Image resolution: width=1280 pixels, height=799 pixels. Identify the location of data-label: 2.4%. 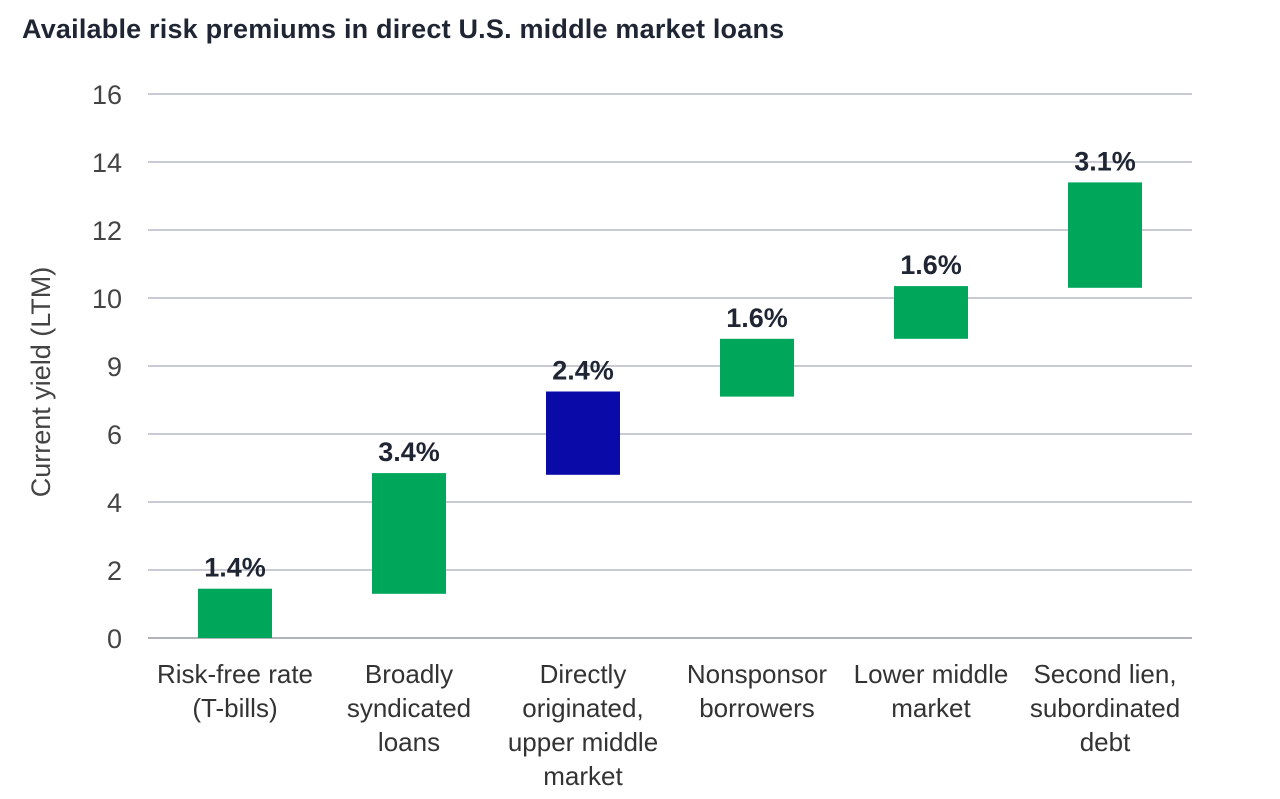
(583, 371).